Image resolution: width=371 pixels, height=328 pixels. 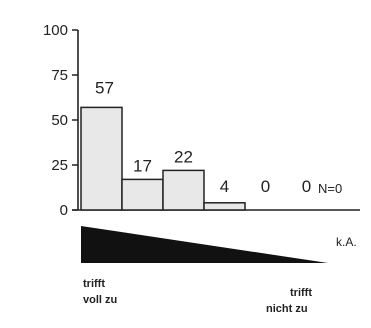 I want to click on value-label-3: 22, so click(x=183, y=156).